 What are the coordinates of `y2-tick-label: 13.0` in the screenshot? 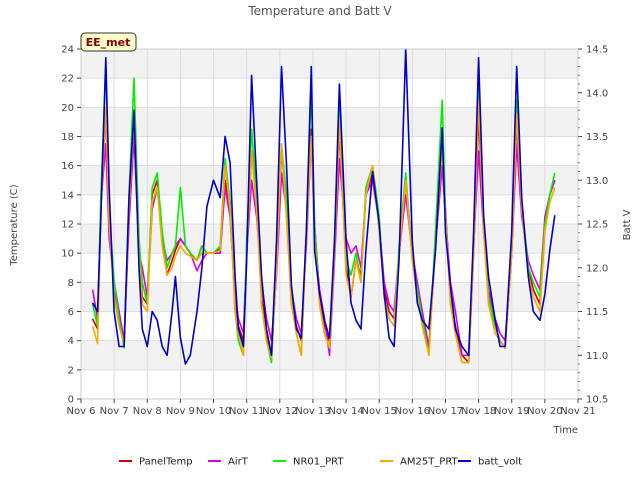 It's located at (597, 181).